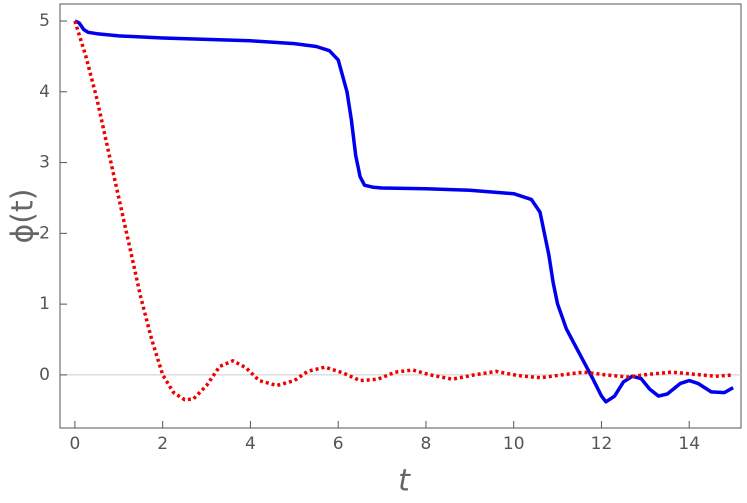 The image size is (747, 503). What do you see at coordinates (162, 444) in the screenshot?
I see `x-tick-label: 2` at bounding box center [162, 444].